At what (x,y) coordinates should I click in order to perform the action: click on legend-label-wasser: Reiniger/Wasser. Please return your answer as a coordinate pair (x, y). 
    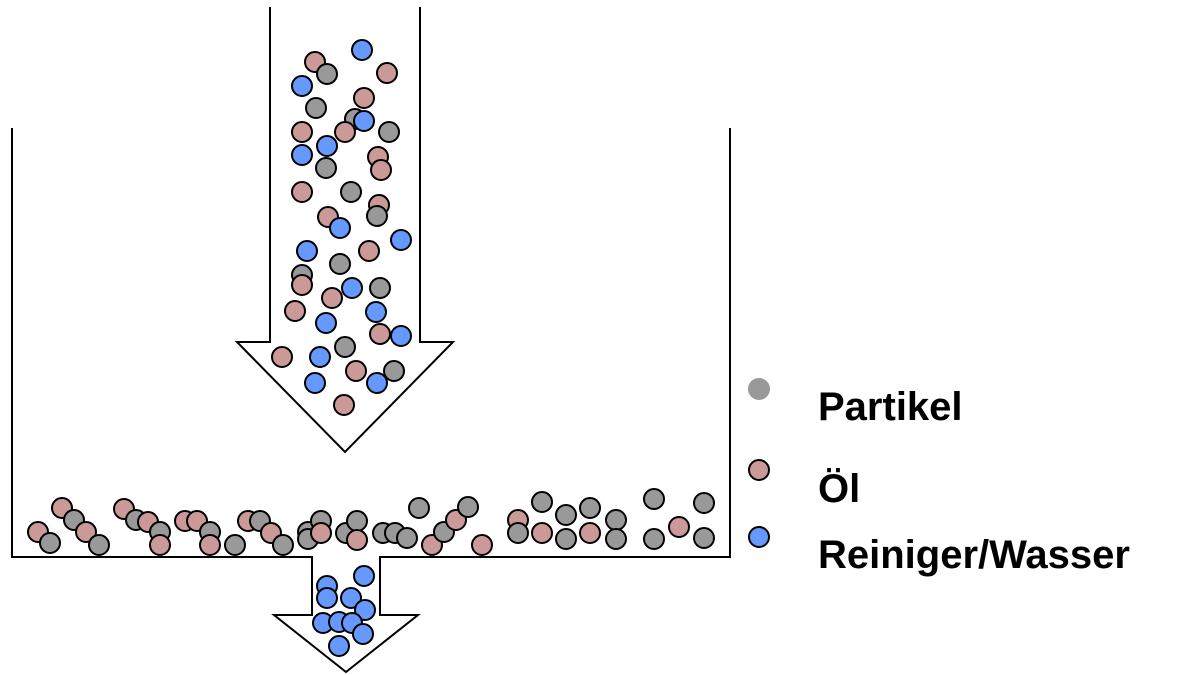
    Looking at the image, I should click on (974, 555).